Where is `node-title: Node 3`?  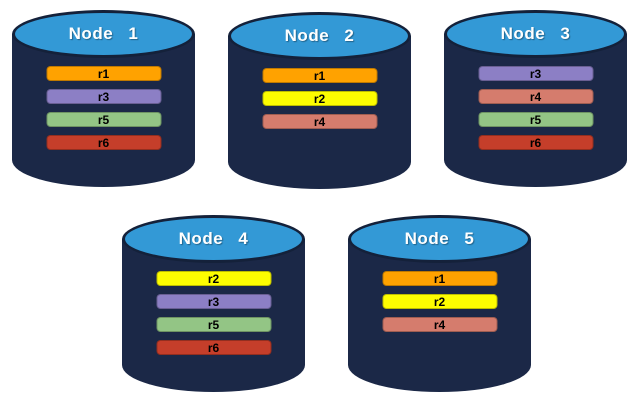
node-title: Node 3 is located at coordinates (535, 33).